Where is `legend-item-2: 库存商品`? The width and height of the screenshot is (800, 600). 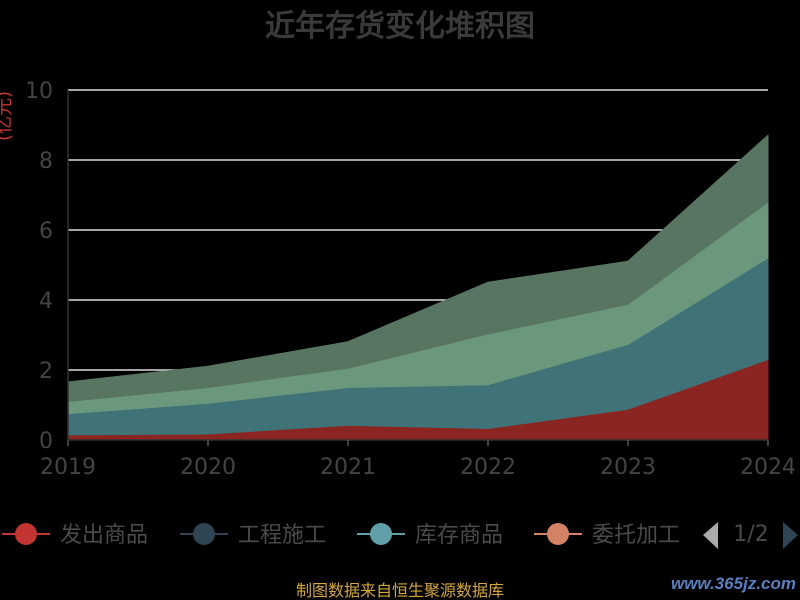
legend-item-2: 库存商品 is located at coordinates (430, 535).